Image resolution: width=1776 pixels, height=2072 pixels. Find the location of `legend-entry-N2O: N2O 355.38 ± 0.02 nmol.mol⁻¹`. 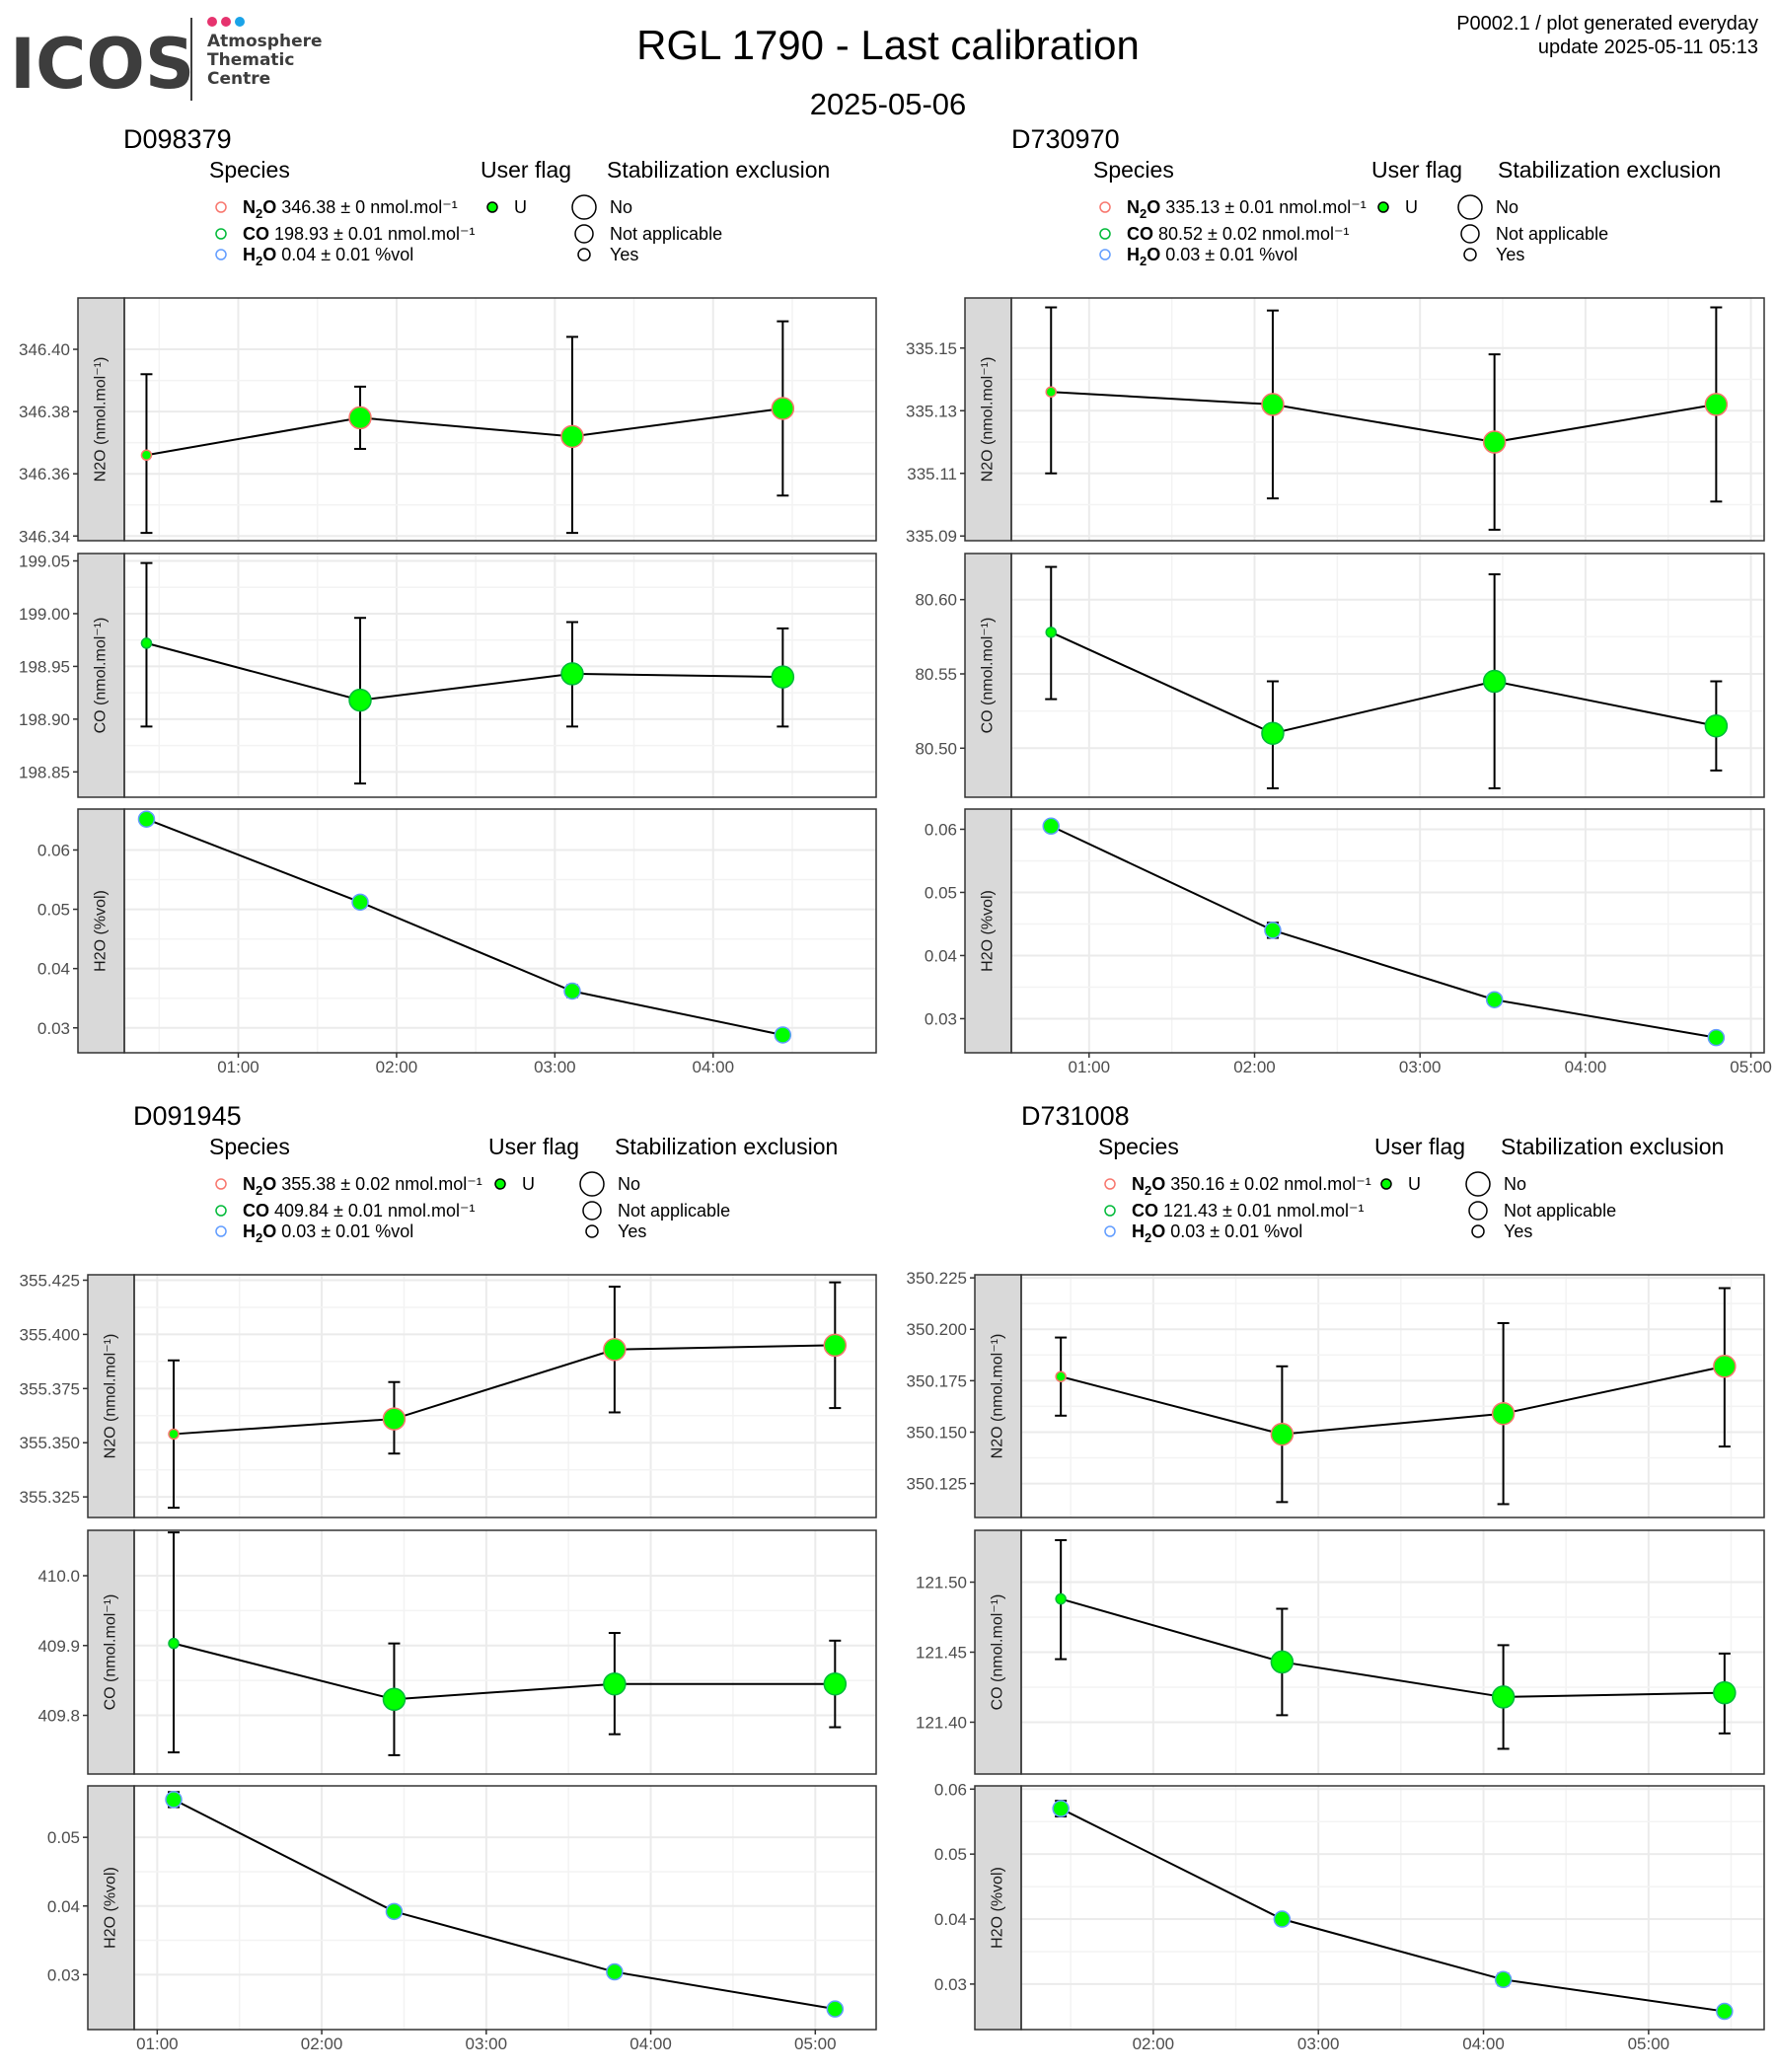

legend-entry-N2O: N2O 355.38 ± 0.02 nmol.mol⁻¹ is located at coordinates (363, 1186).